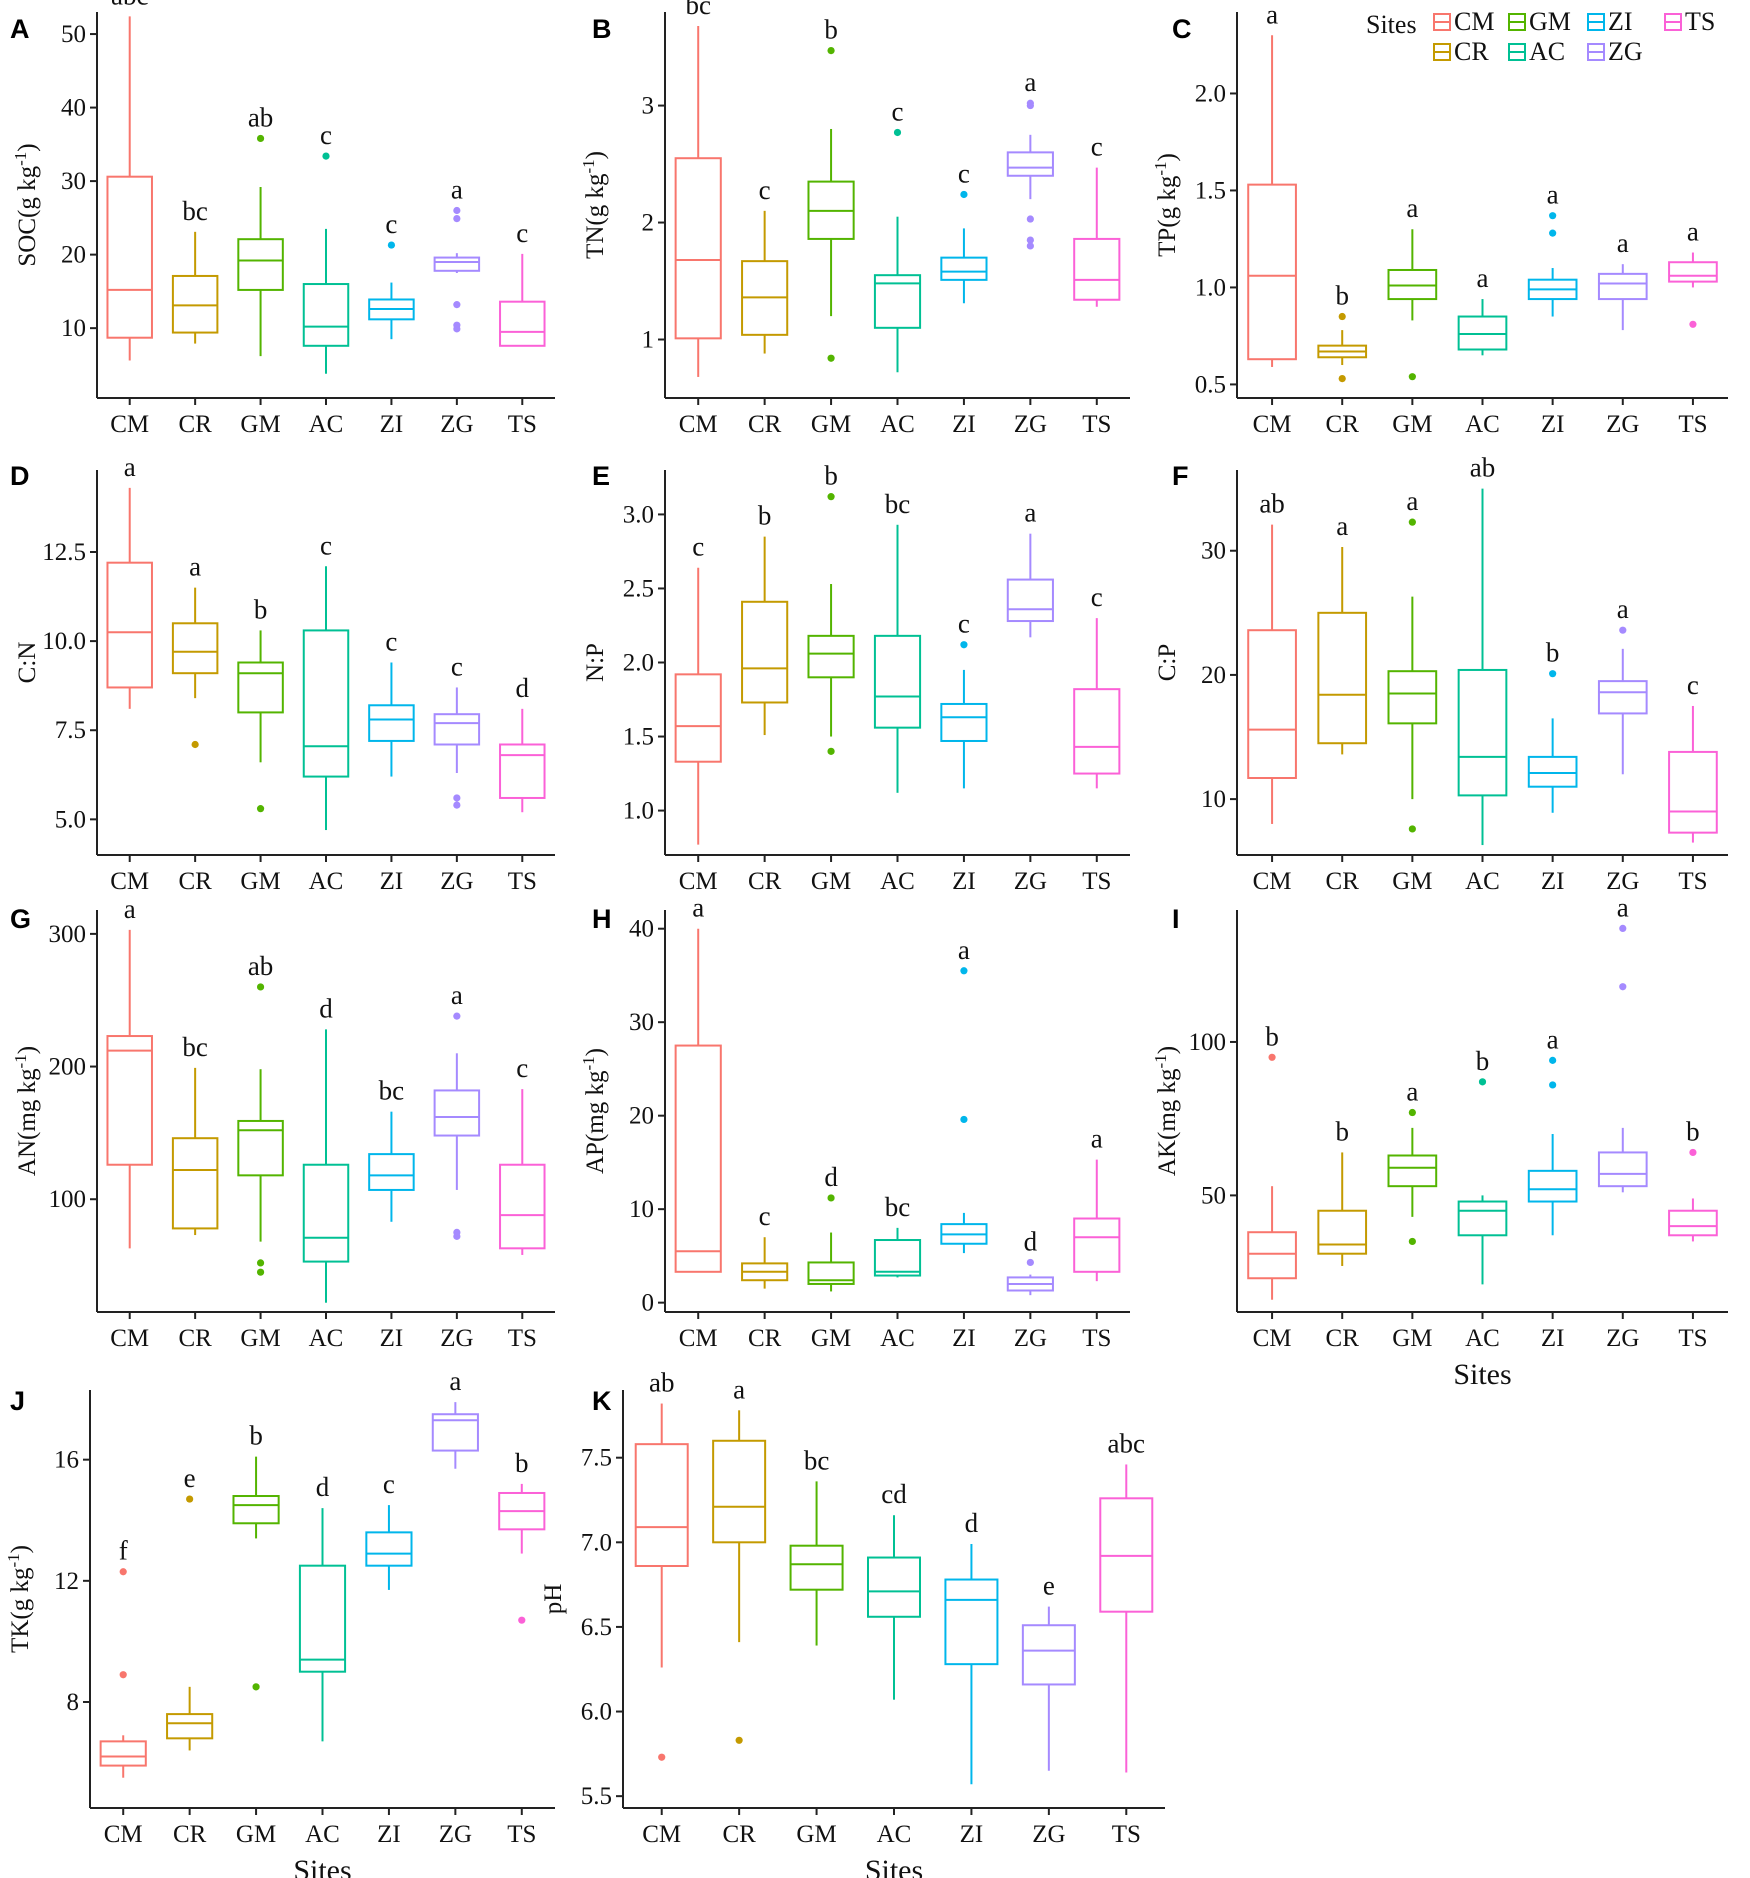  Describe the element at coordinates (190, 1478) in the screenshot. I see `significance-letter: e` at that location.